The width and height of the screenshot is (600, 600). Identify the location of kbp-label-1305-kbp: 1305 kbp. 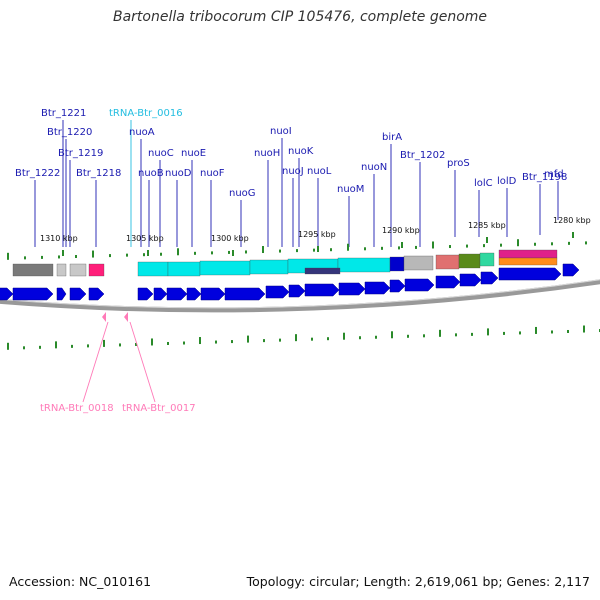
(145, 238).